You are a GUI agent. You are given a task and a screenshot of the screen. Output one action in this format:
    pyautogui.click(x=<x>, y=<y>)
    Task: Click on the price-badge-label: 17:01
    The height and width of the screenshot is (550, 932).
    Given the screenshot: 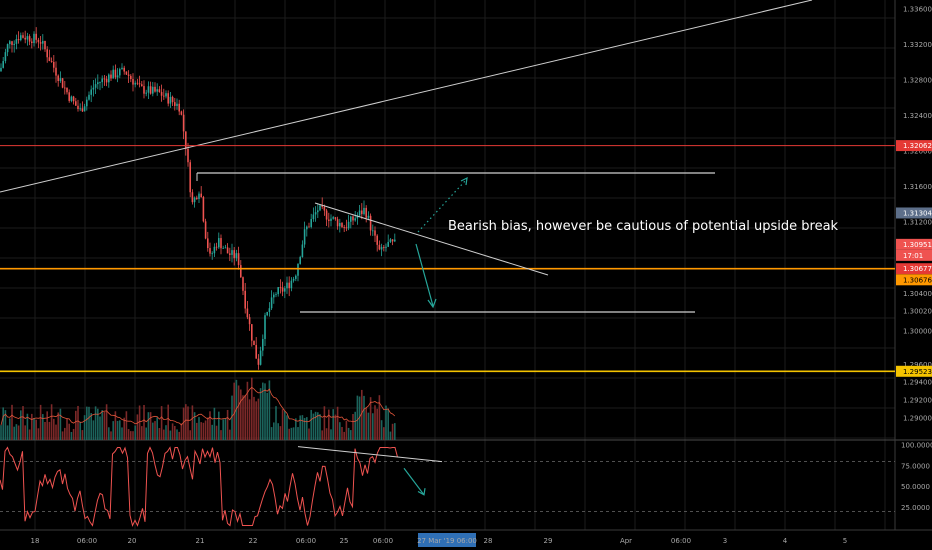 What is the action you would take?
    pyautogui.click(x=913, y=256)
    